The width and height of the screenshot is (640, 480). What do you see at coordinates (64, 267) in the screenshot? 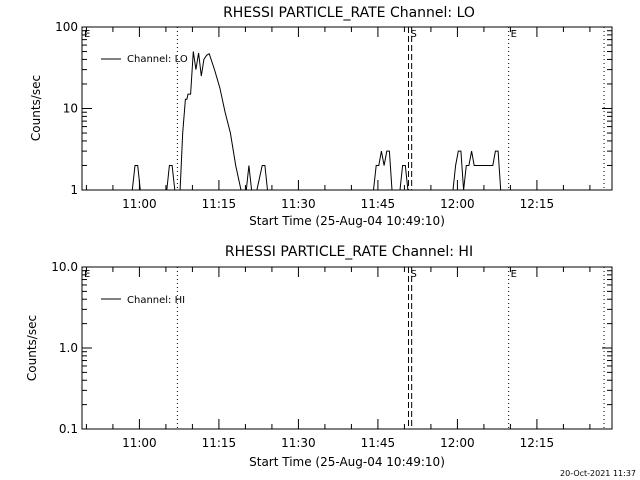
I see `y-tick-label: 10.0` at bounding box center [64, 267].